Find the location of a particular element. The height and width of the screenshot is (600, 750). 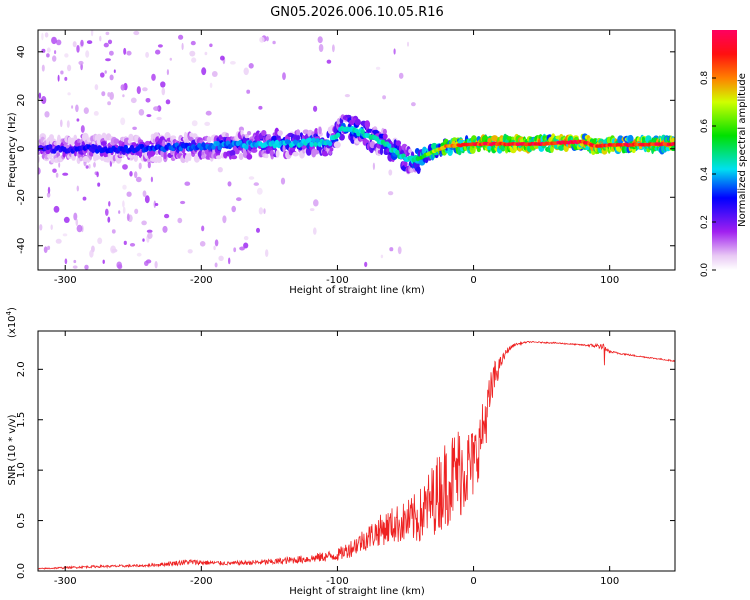

colorbar-tick-label: 0.2 is located at coordinates (705, 222).